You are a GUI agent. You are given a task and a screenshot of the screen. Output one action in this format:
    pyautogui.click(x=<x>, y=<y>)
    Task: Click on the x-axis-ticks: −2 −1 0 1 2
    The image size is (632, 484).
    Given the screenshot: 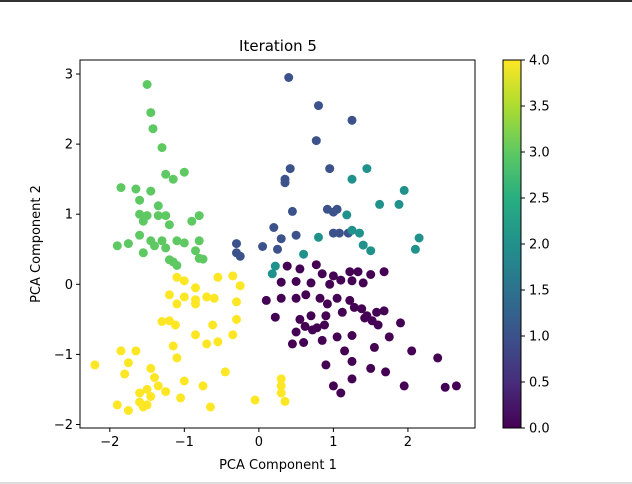 What is the action you would take?
    pyautogui.click(x=256, y=439)
    